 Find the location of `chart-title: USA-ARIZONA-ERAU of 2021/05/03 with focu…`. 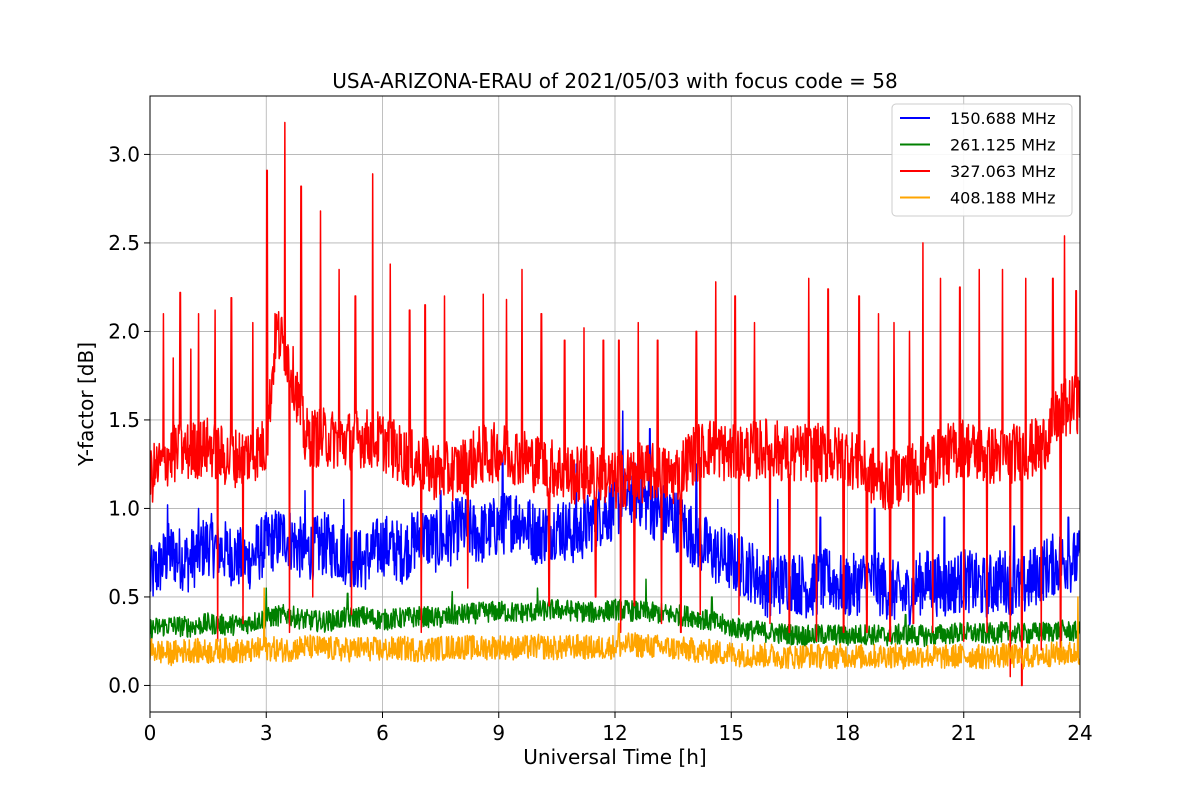

chart-title: USA-ARIZONA-ERAU of 2021/05/03 with focu… is located at coordinates (614, 81).